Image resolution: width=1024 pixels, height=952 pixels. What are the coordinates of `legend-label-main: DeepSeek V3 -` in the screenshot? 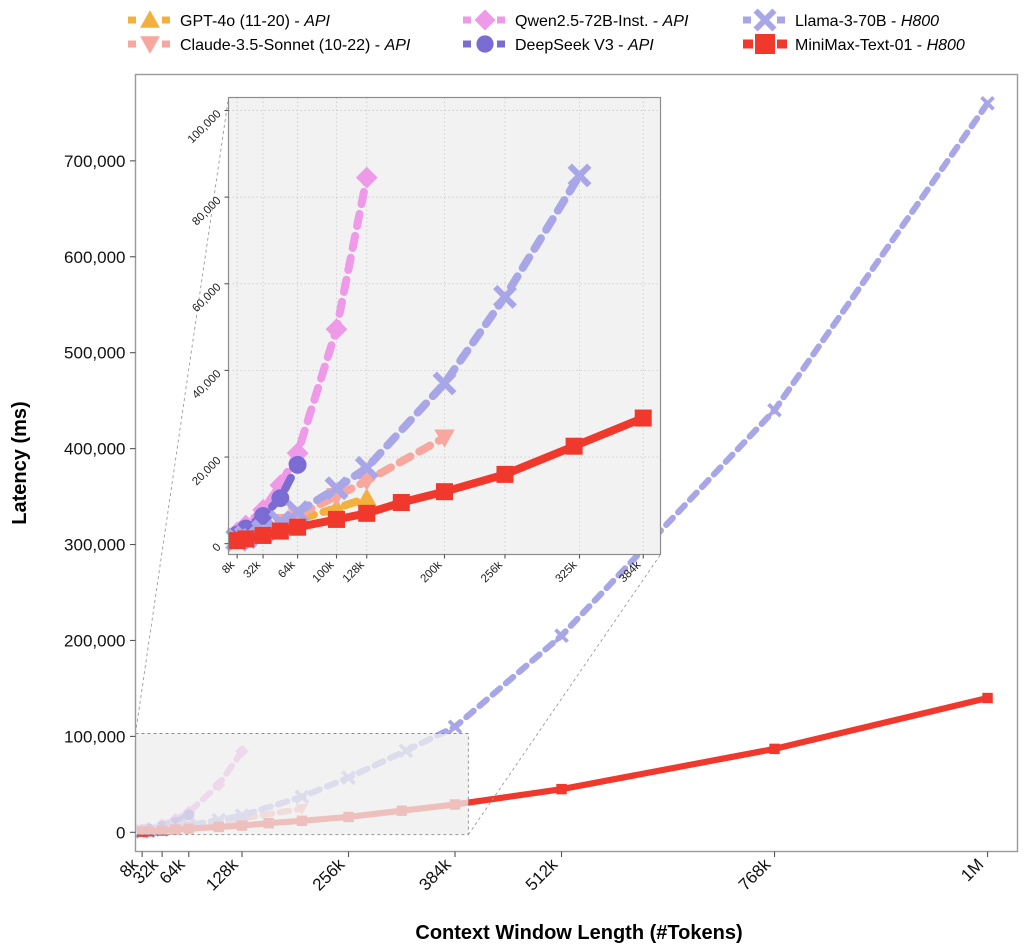 It's located at (571, 45).